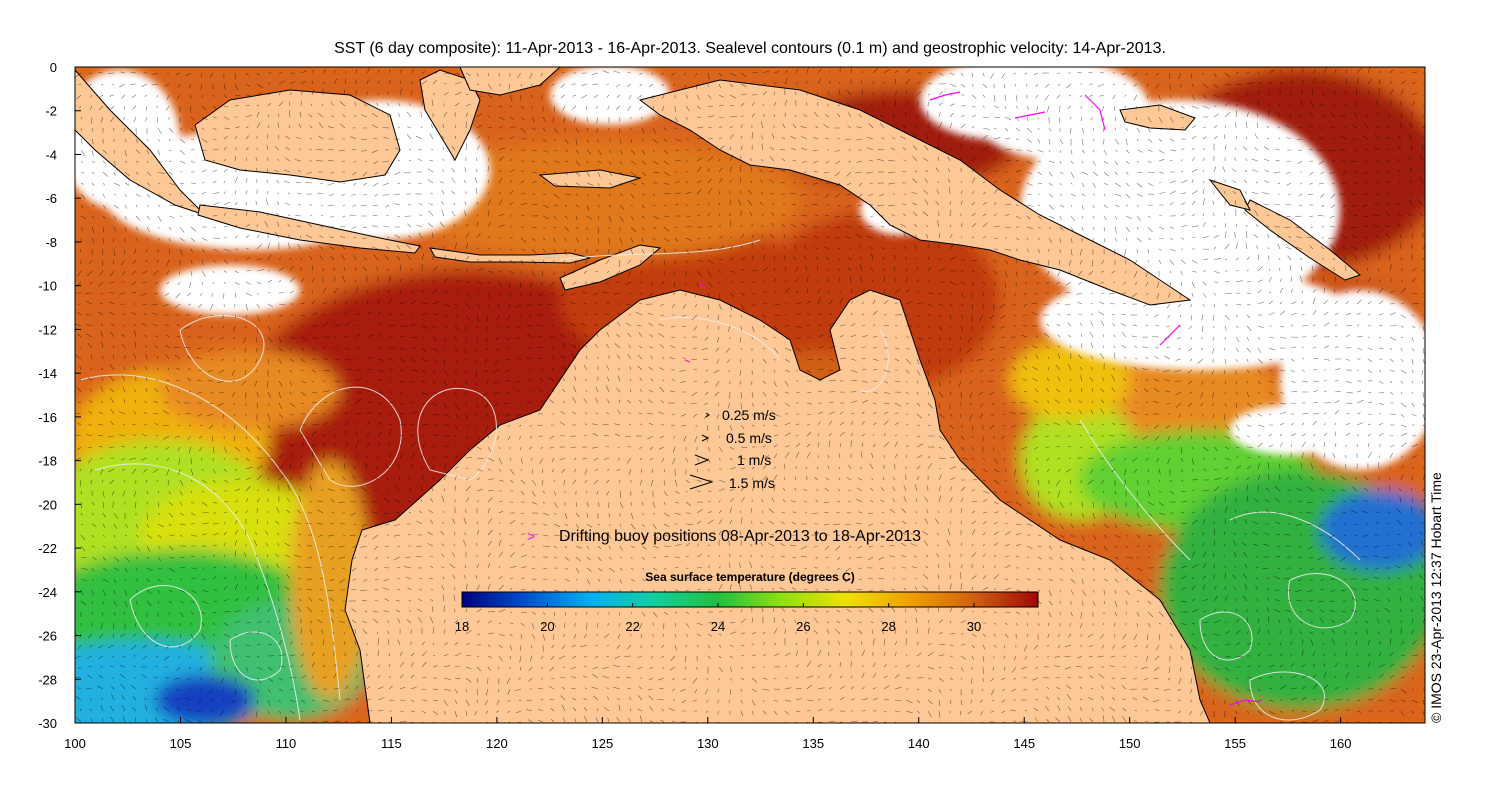 The width and height of the screenshot is (1500, 790). I want to click on x-tick-label: 100, so click(75, 743).